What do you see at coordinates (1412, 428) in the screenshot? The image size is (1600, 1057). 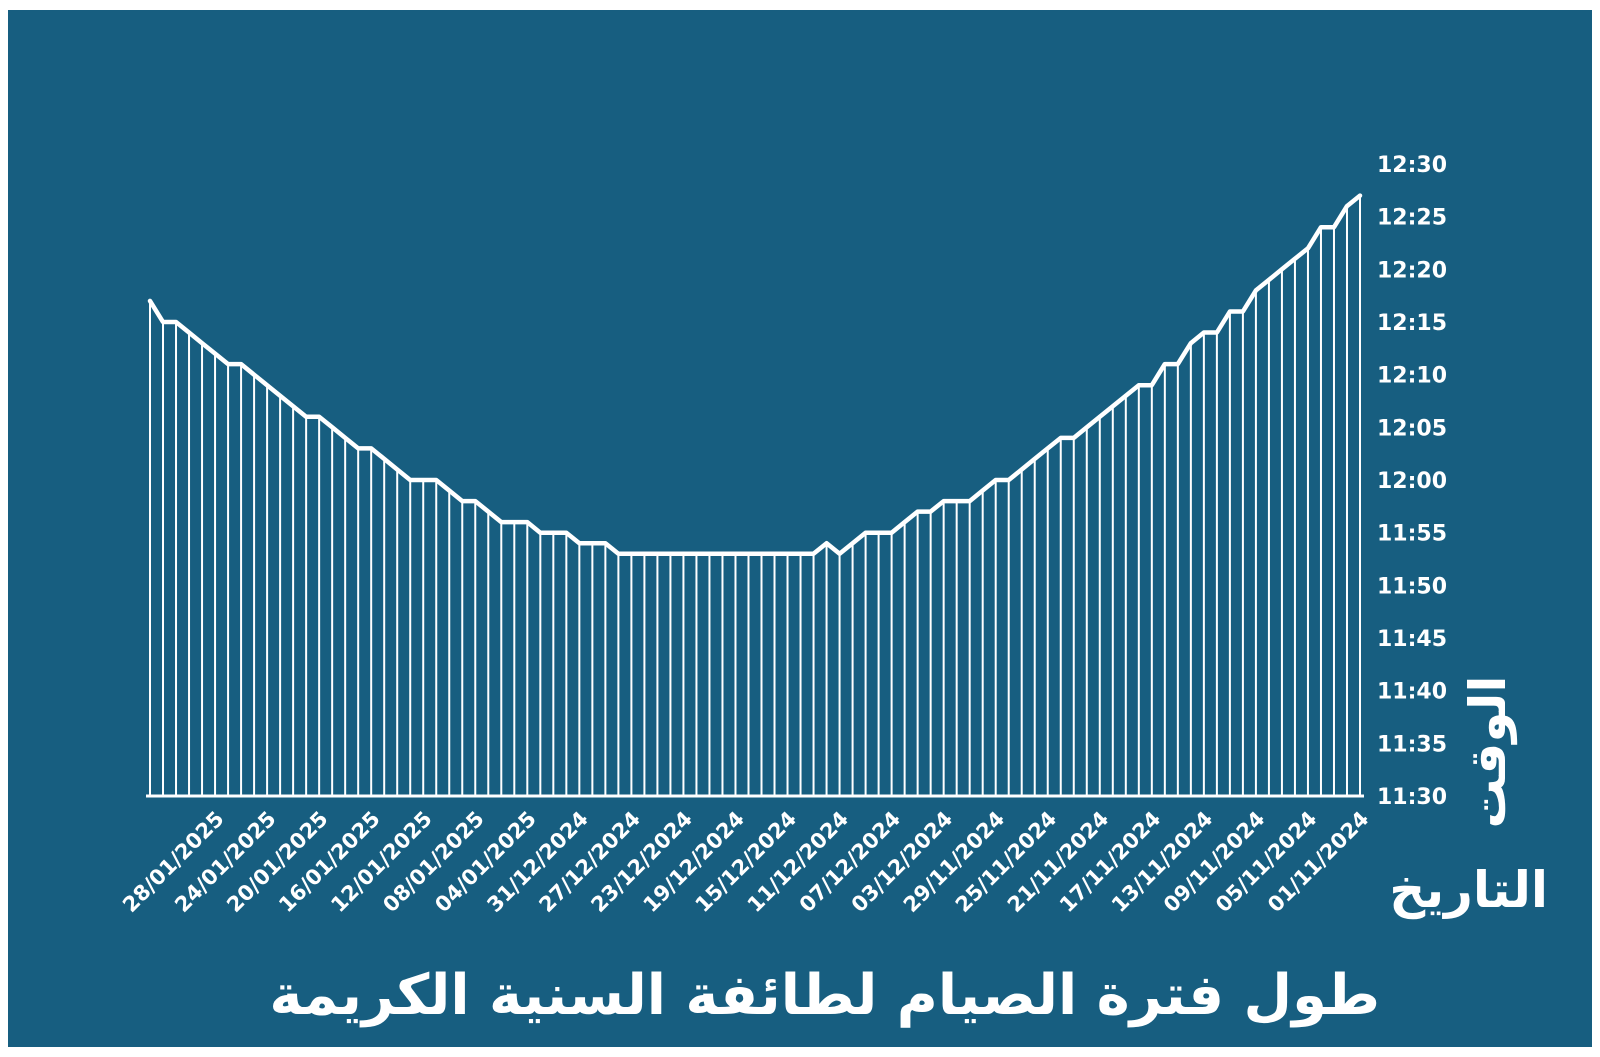 I see `y-tick-label: 12:05` at bounding box center [1412, 428].